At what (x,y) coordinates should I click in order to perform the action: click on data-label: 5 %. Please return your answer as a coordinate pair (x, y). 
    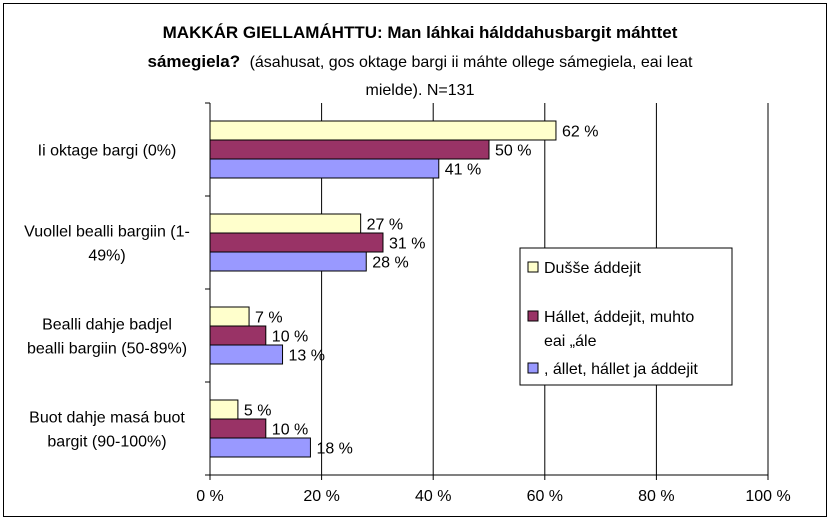
    Looking at the image, I should click on (258, 411).